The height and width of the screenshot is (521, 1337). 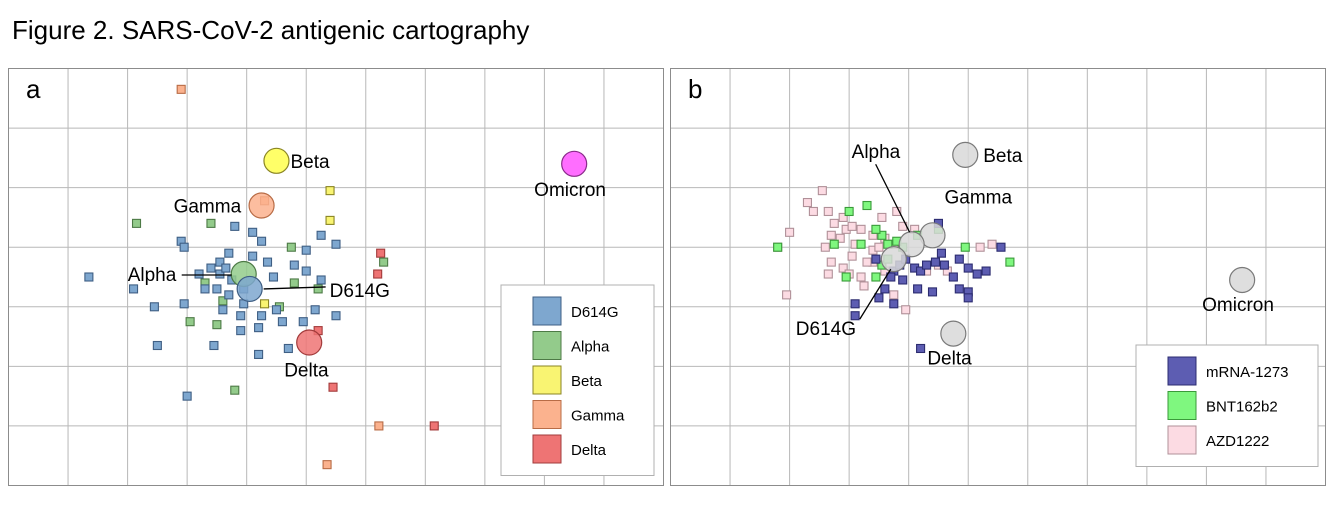 I want to click on serum-point-beta, so click(x=330, y=191).